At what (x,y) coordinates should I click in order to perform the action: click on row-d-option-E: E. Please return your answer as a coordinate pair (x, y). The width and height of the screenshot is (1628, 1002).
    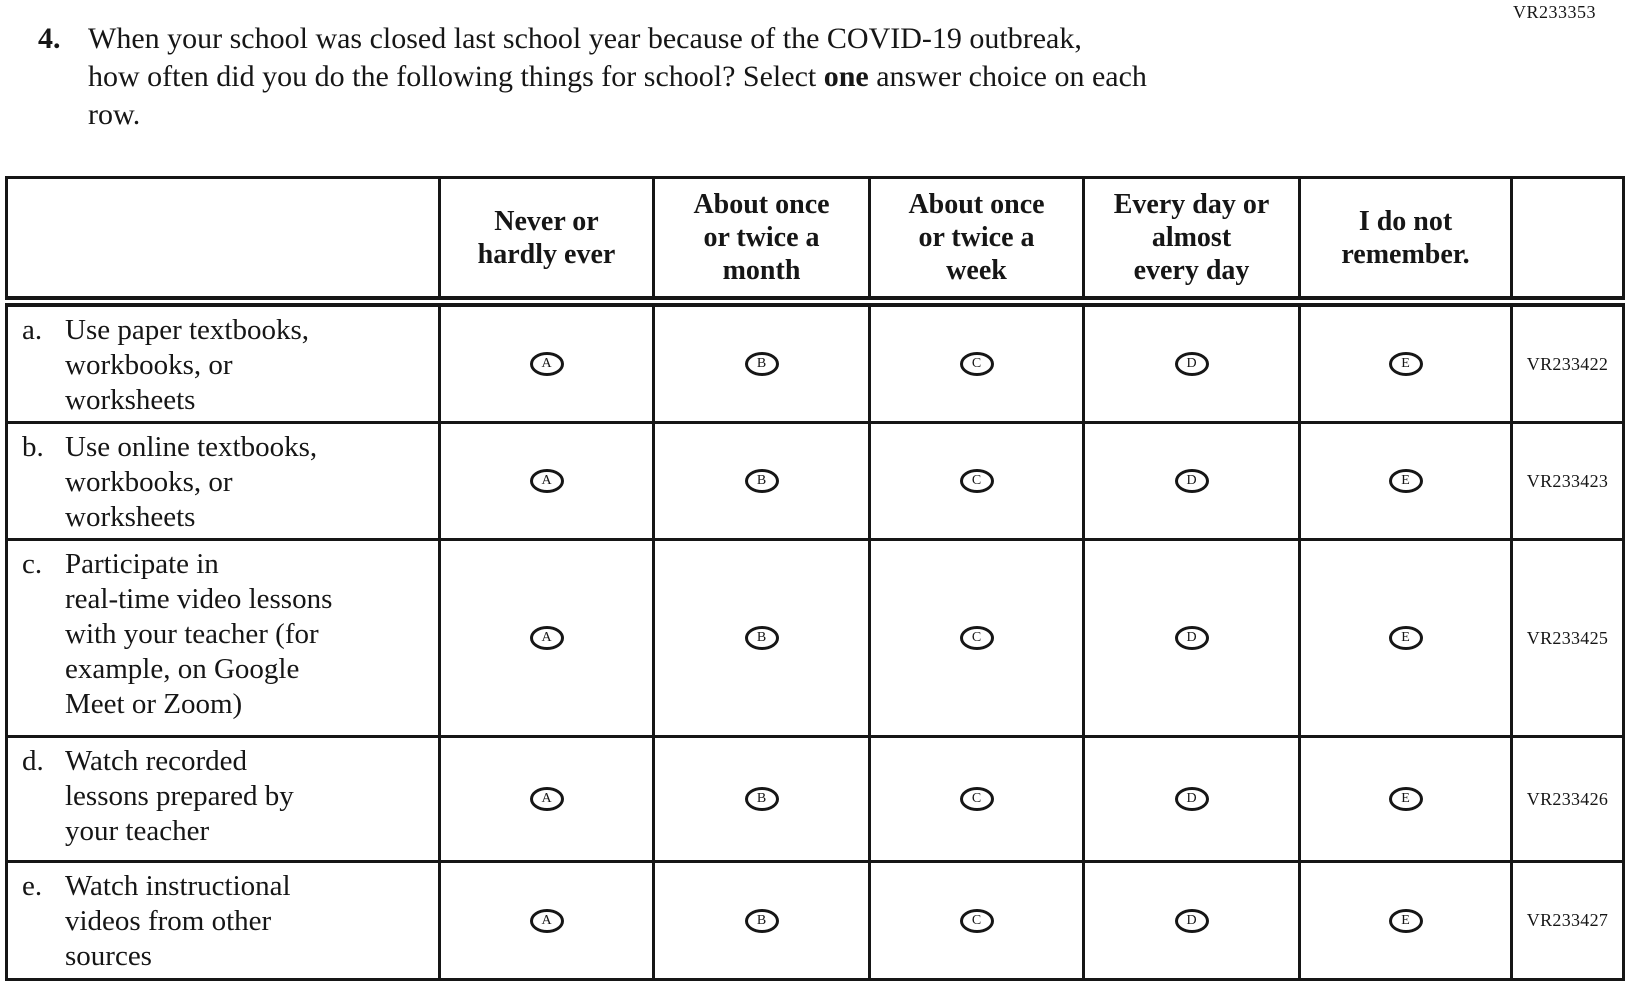
    Looking at the image, I should click on (1405, 799).